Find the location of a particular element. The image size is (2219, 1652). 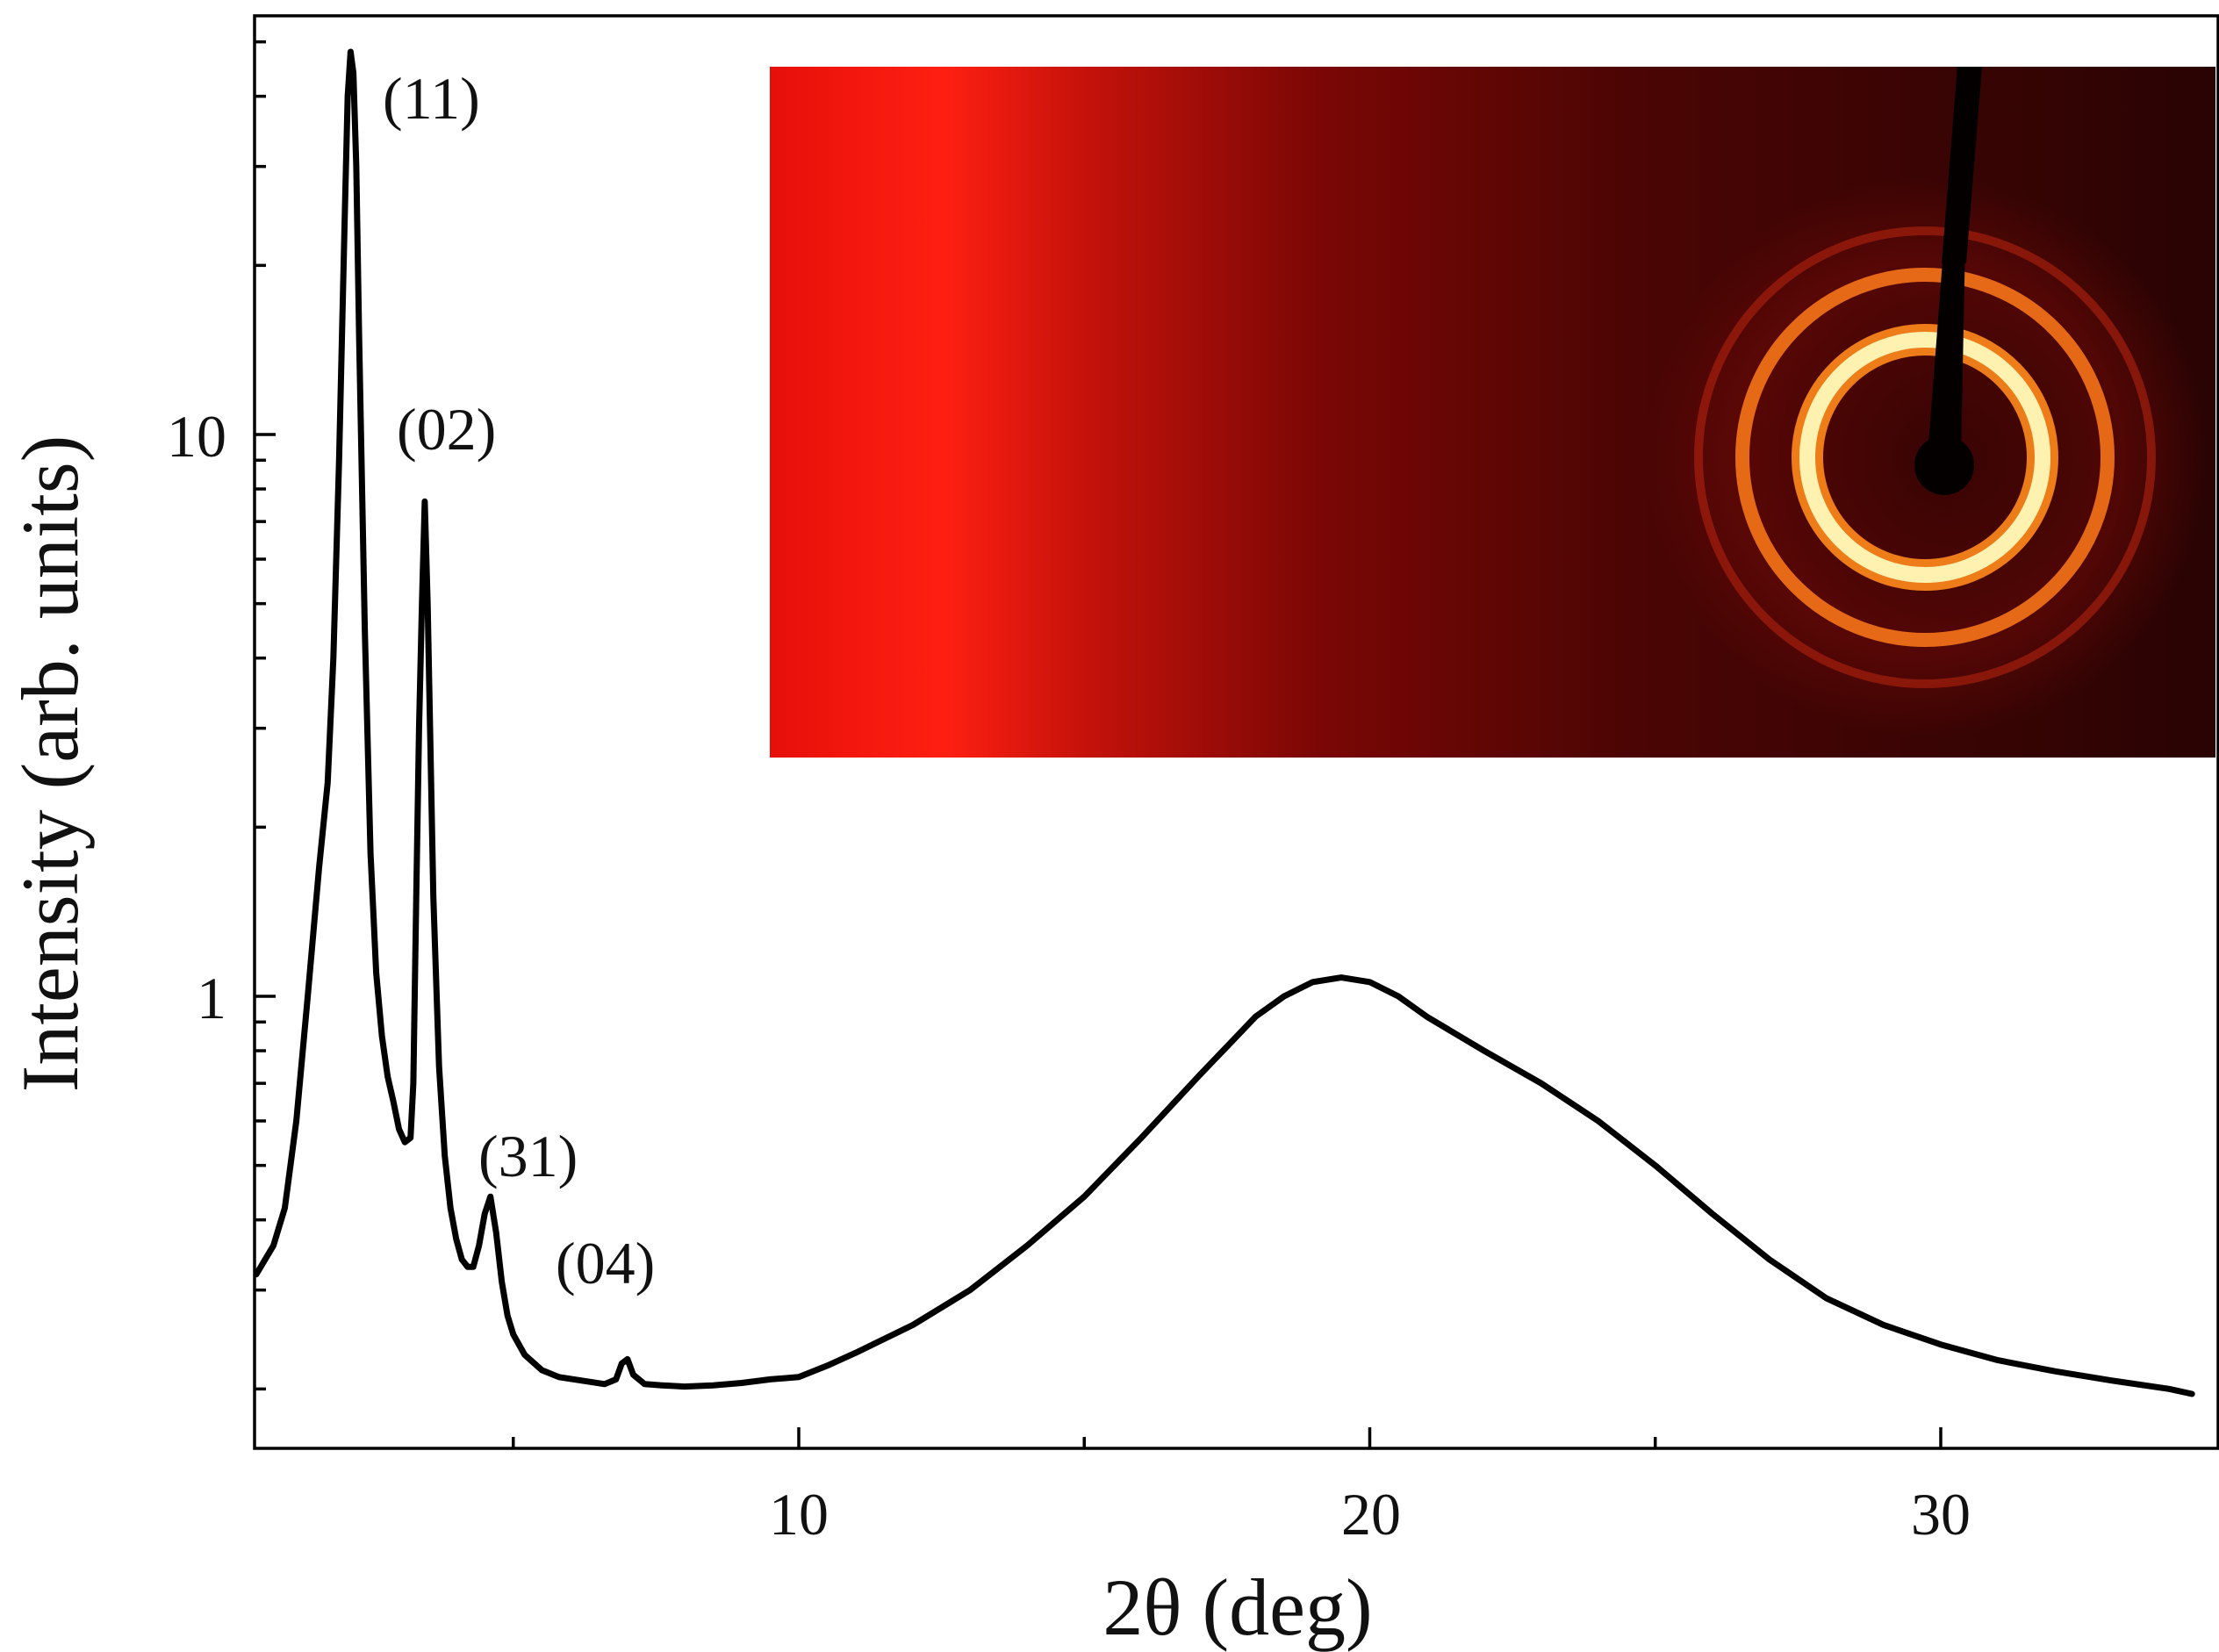

y-tick-label-10: 10 is located at coordinates (196, 436).